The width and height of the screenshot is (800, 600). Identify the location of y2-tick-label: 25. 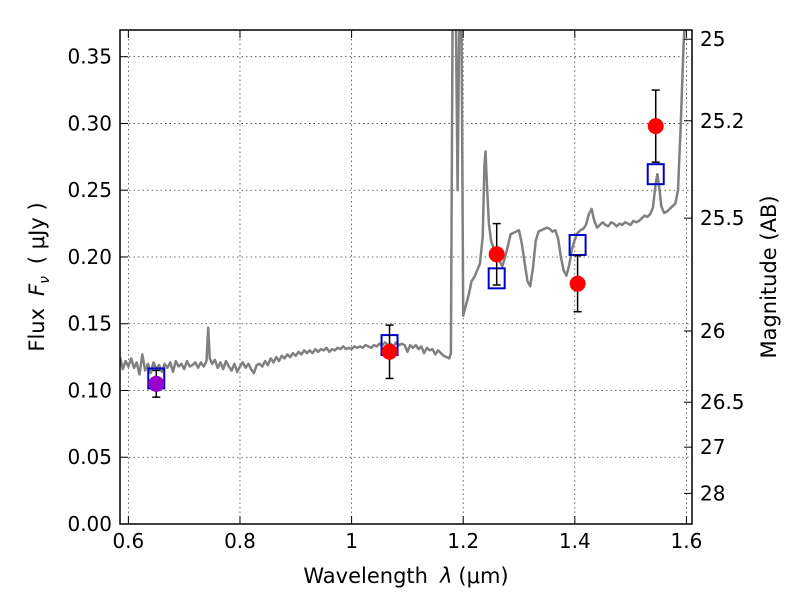
(712, 39).